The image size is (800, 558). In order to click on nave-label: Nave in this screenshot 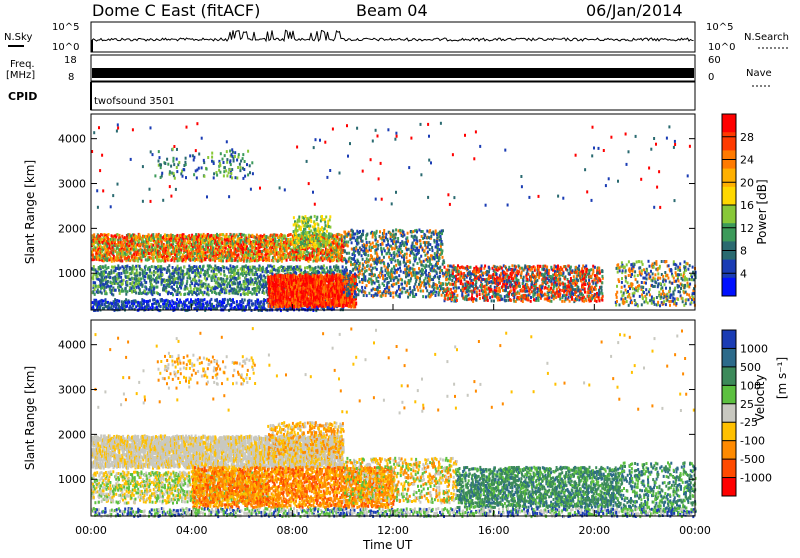, I will do `click(759, 73)`.